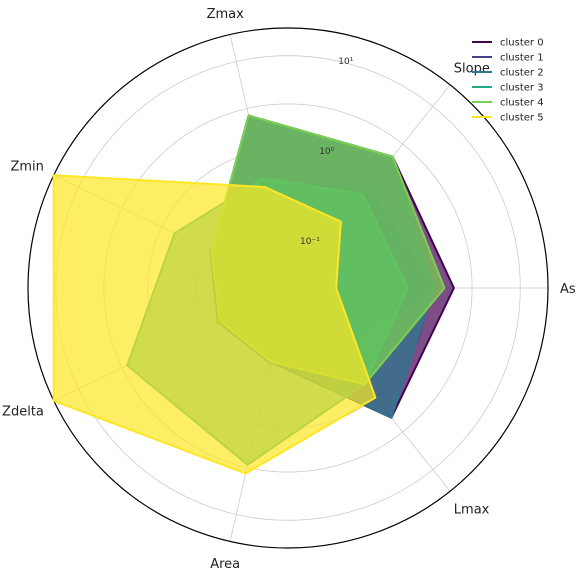 The height and width of the screenshot is (580, 576). What do you see at coordinates (522, 43) in the screenshot?
I see `legend-label-0: cluster 0` at bounding box center [522, 43].